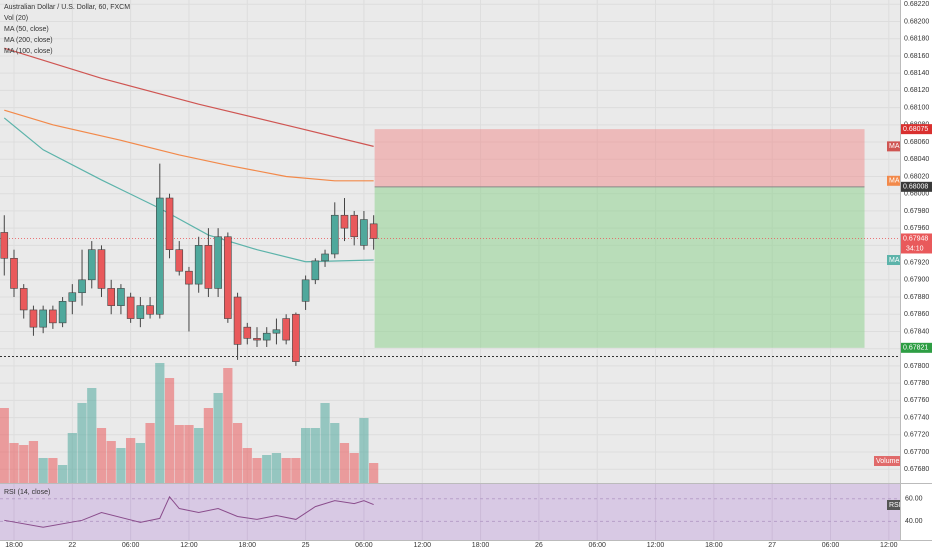 Image resolution: width=932 pixels, height=550 pixels. I want to click on rsi-legend: RSI (14, close), so click(27, 492).